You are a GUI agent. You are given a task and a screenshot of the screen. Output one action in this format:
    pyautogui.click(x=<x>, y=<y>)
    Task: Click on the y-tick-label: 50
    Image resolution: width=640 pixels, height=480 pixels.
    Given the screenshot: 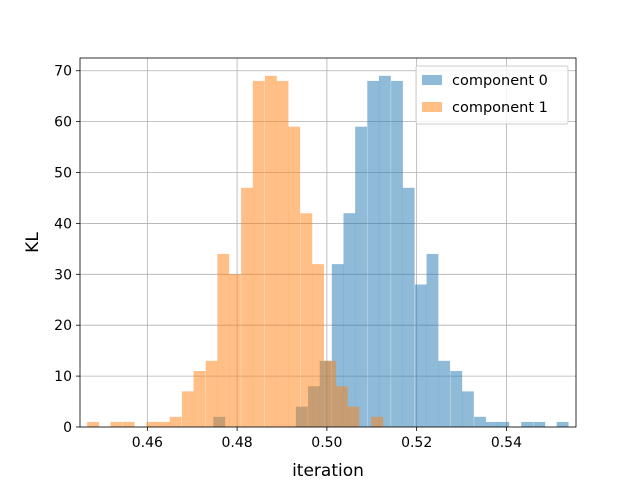 What is the action you would take?
    pyautogui.click(x=63, y=174)
    